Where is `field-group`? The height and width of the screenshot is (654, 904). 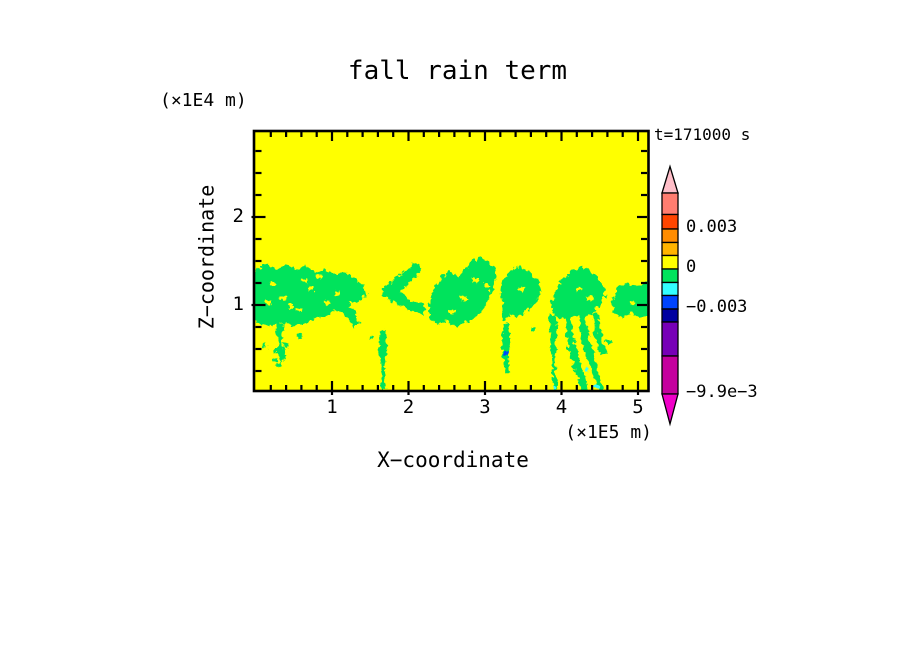 field-group is located at coordinates (451, 323).